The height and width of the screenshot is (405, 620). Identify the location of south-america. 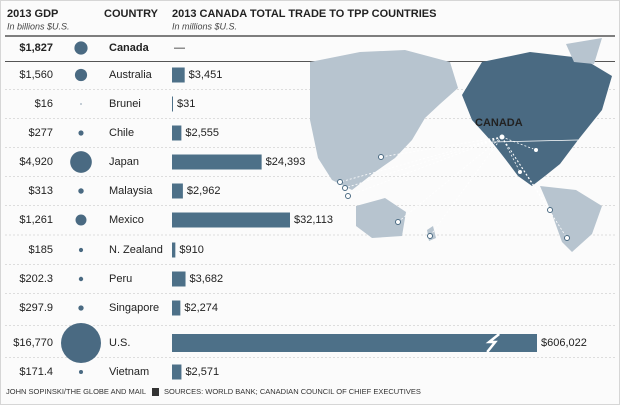
(571, 219).